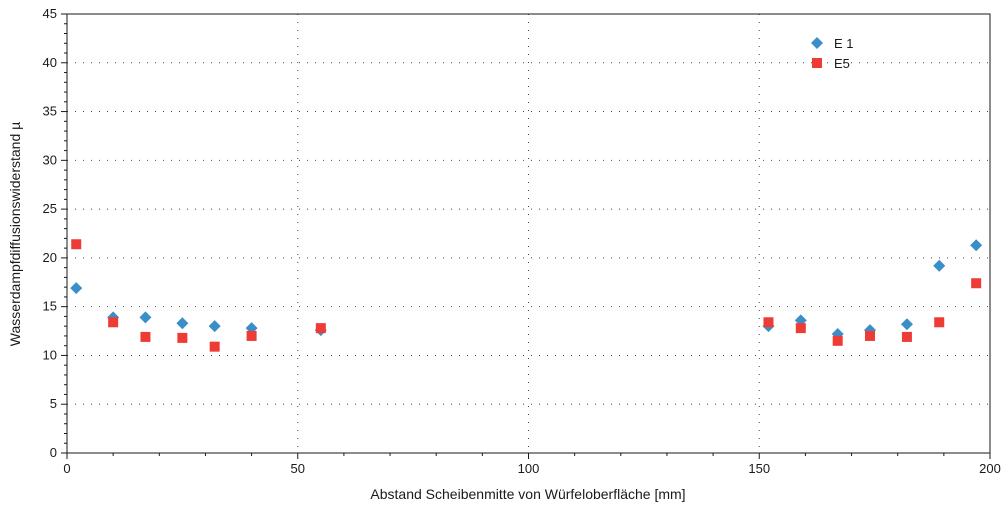 The width and height of the screenshot is (1004, 509). I want to click on y-tick-label: 35, so click(50, 111).